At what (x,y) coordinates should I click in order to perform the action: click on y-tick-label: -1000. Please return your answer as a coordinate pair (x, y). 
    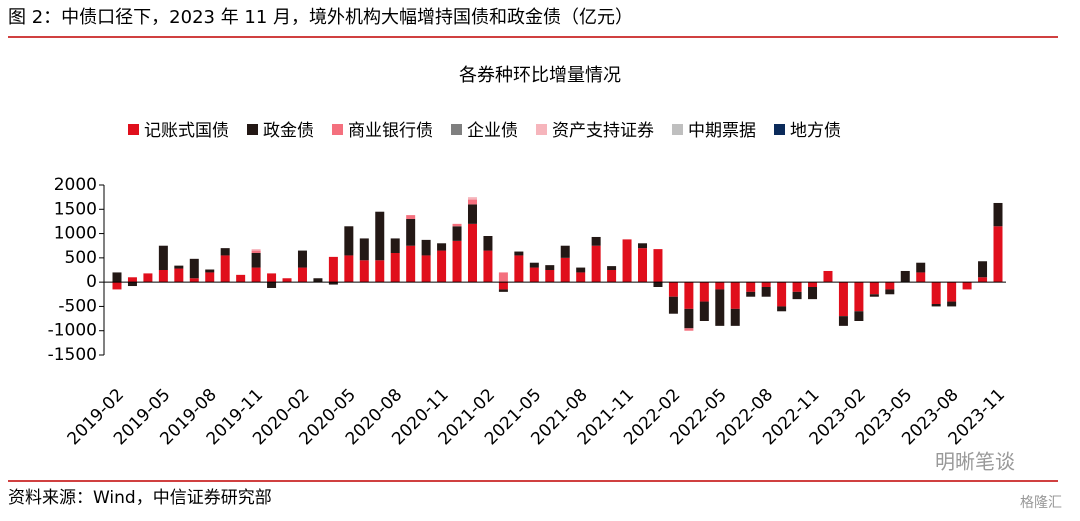
    Looking at the image, I should click on (72, 331).